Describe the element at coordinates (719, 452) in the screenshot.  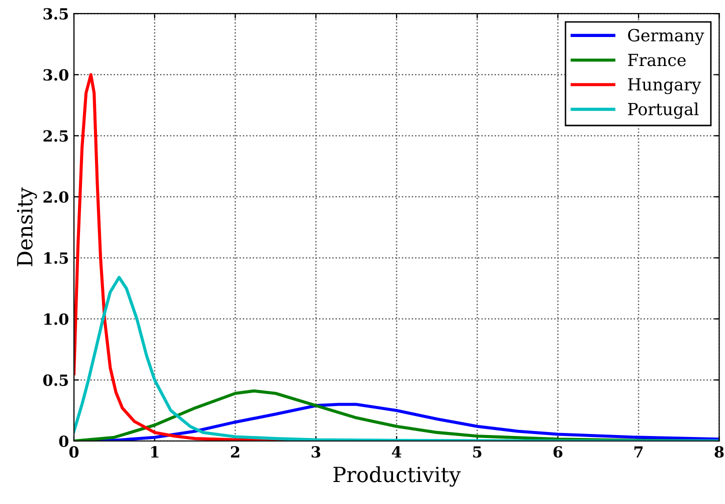
I see `x-tick-label: 8` at that location.